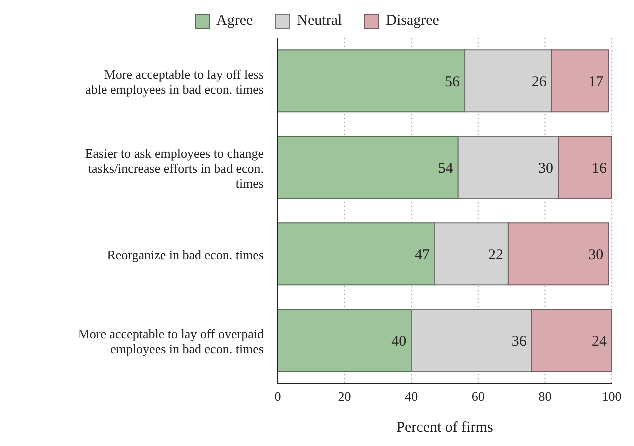 The height and width of the screenshot is (446, 634). What do you see at coordinates (446, 168) in the screenshot?
I see `data-label: 54` at bounding box center [446, 168].